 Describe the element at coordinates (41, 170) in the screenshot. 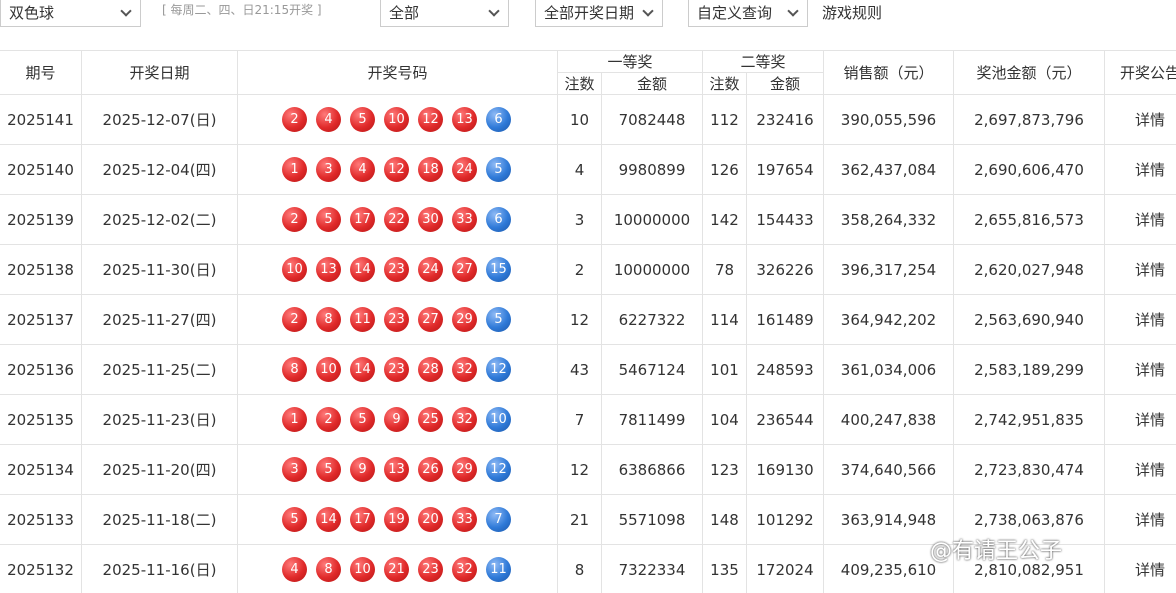

I see `table-cell: 2025140` at that location.